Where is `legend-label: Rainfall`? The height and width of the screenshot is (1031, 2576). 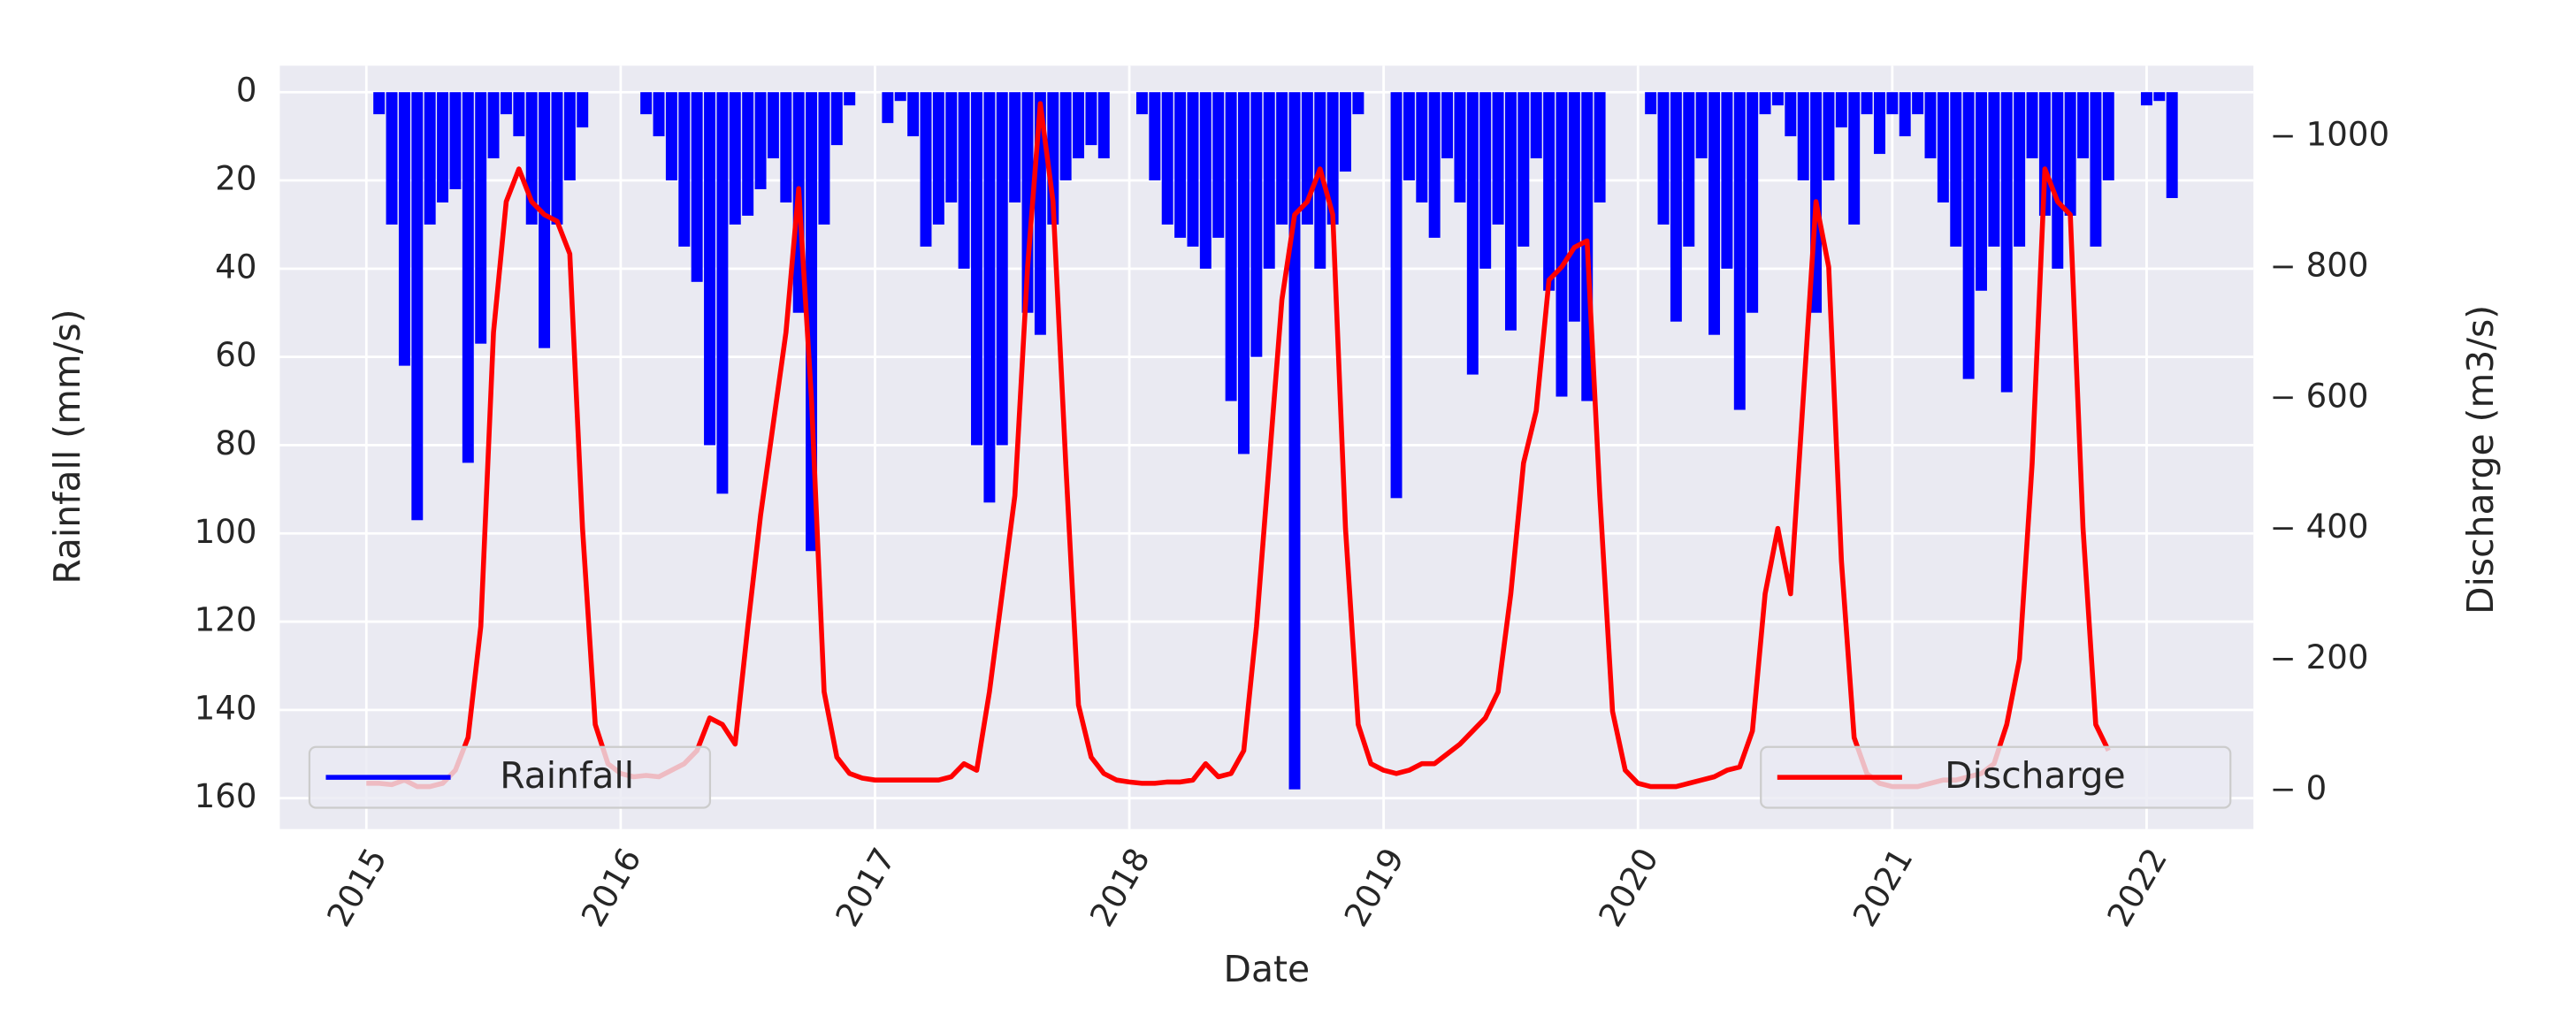
legend-label: Rainfall is located at coordinates (567, 775).